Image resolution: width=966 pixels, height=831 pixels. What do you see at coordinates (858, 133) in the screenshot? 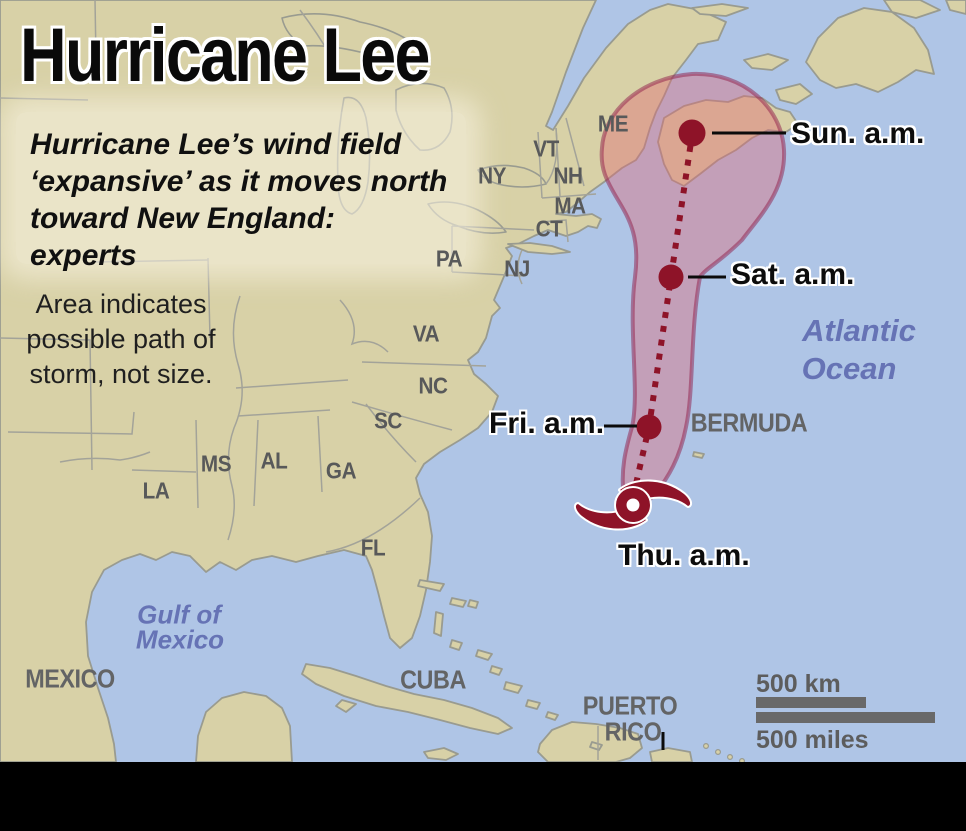
I see `track-label-sun: Sun. a.m.` at bounding box center [858, 133].